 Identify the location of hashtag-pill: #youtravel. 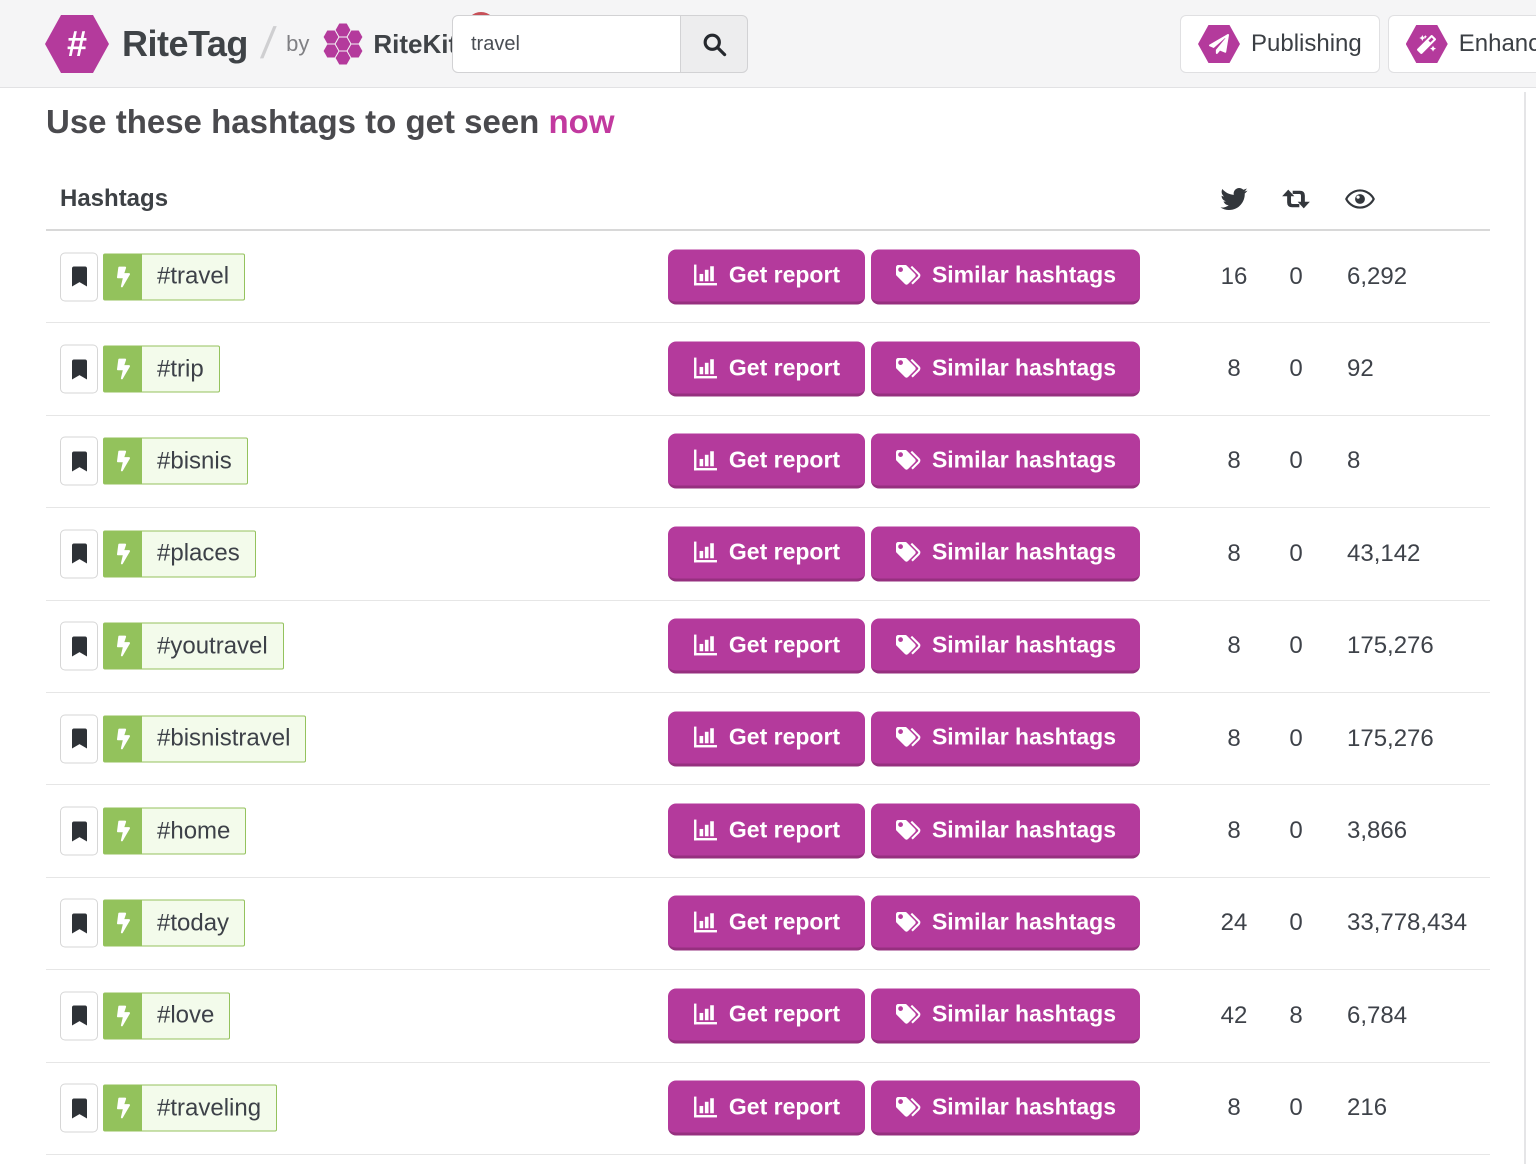
(193, 646).